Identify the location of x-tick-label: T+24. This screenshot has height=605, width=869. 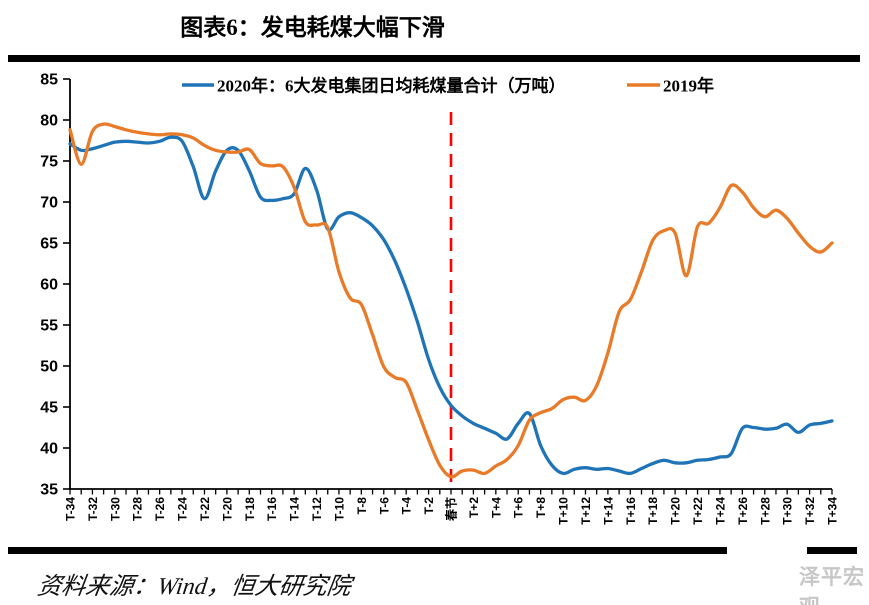
(720, 511).